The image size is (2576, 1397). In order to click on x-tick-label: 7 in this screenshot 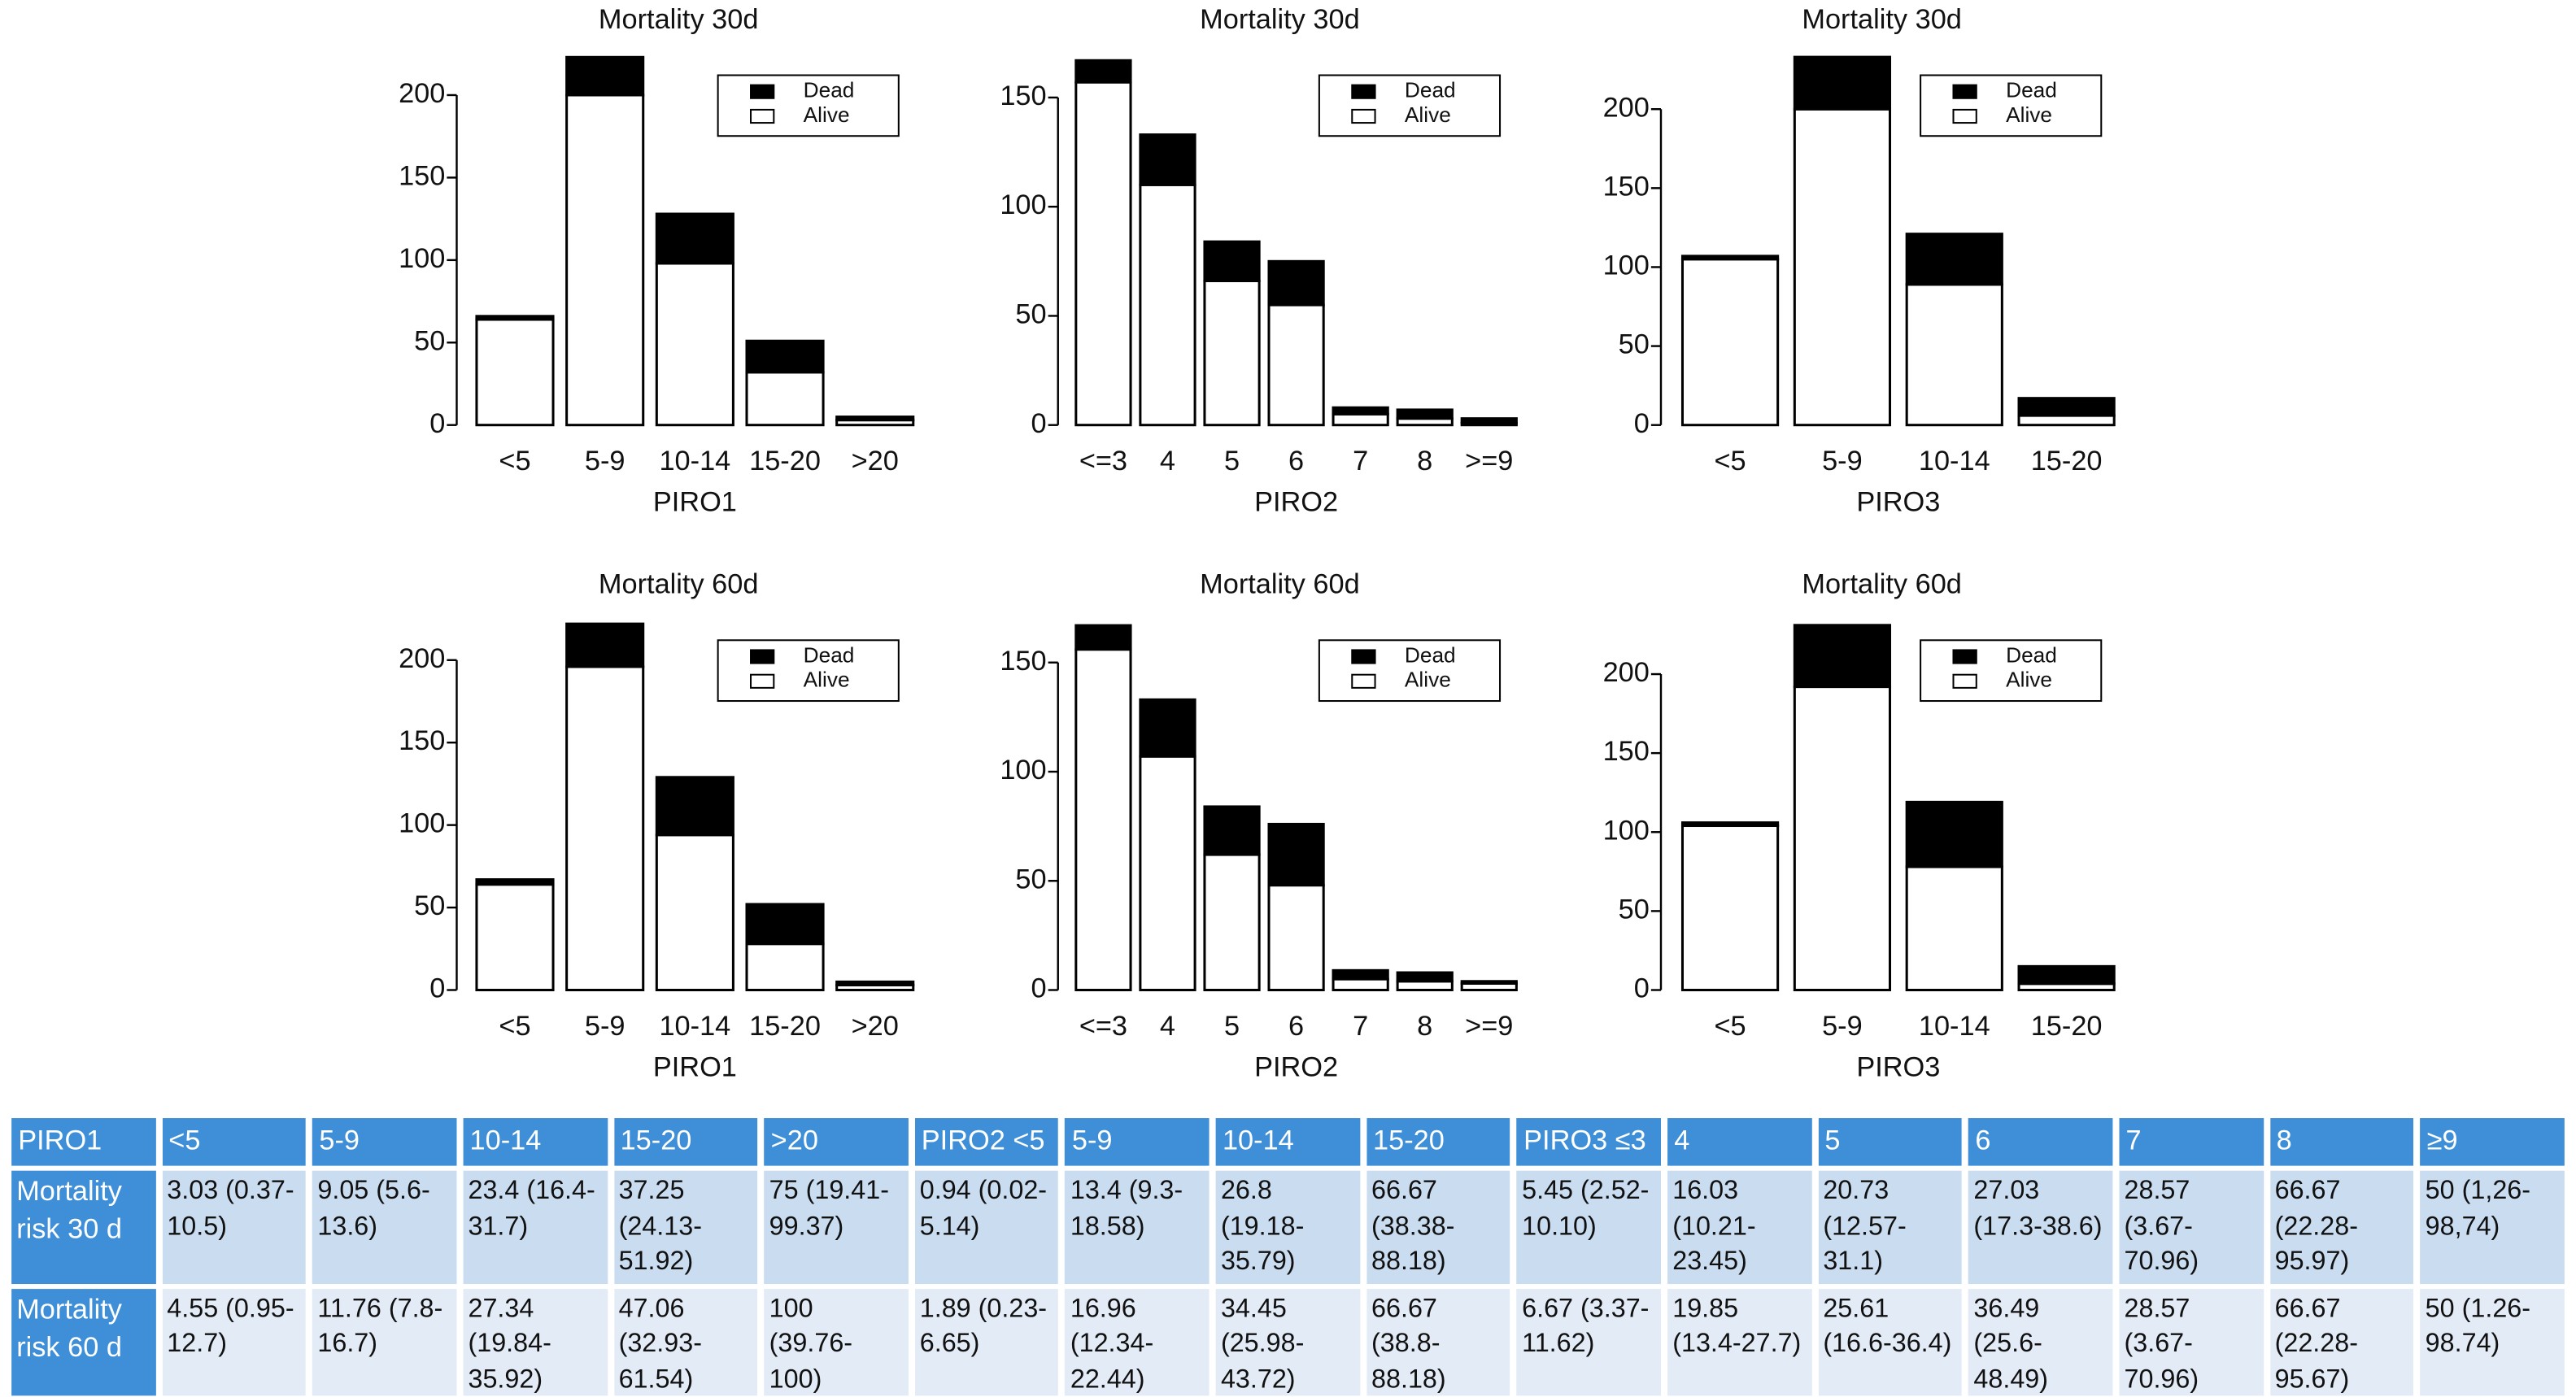, I will do `click(1360, 1026)`.